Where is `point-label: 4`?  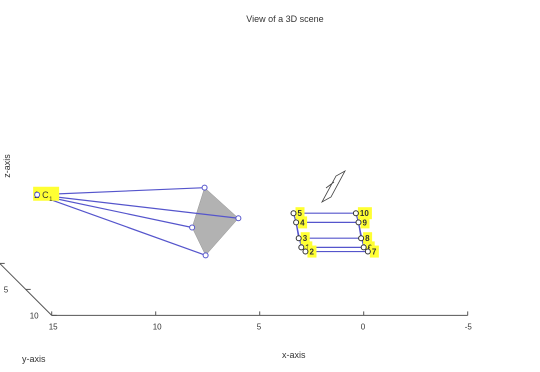 point-label: 4 is located at coordinates (302, 222).